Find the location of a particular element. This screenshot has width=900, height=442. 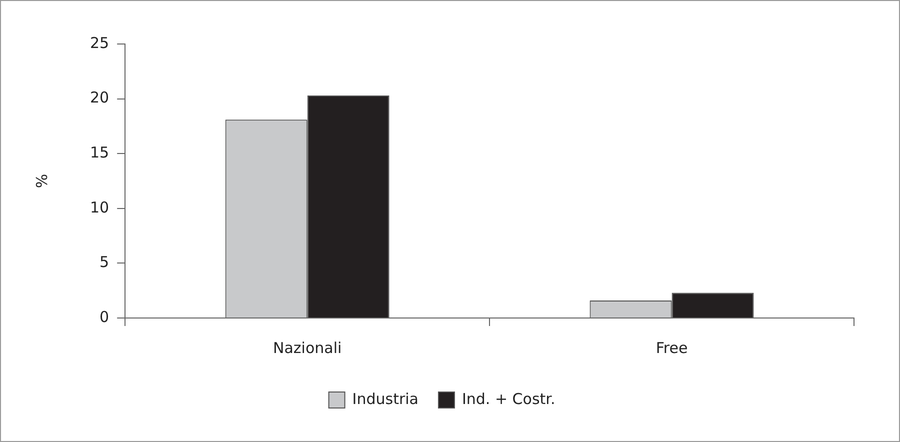

y-axis-title: % is located at coordinates (41, 181).